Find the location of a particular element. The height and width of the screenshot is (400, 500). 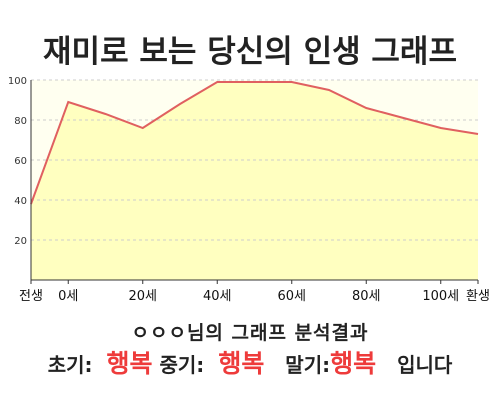

y-tick-label-100: 100 is located at coordinates (17, 81).